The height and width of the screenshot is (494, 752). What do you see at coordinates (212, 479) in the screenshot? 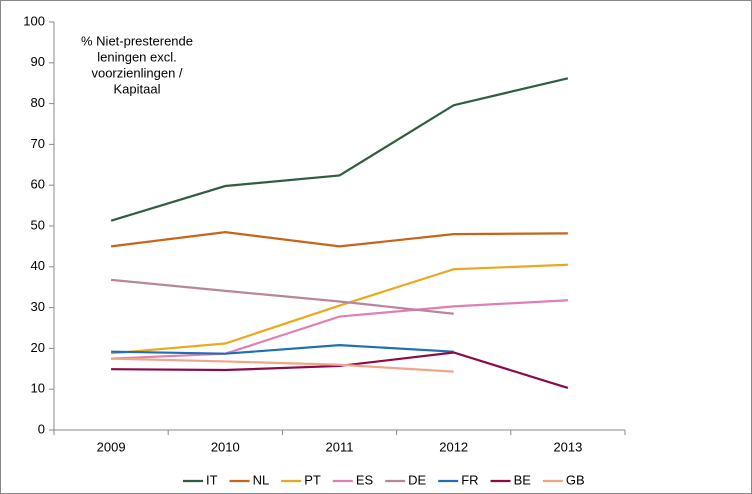
I see `legend-label: IT` at bounding box center [212, 479].